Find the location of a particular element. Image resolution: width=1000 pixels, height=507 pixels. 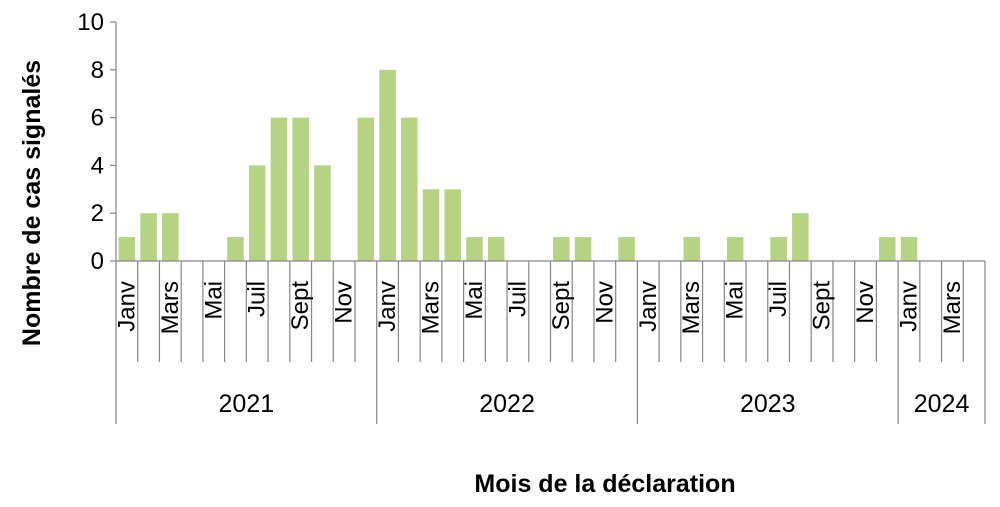

y-tick-label: 0 is located at coordinates (97, 261).